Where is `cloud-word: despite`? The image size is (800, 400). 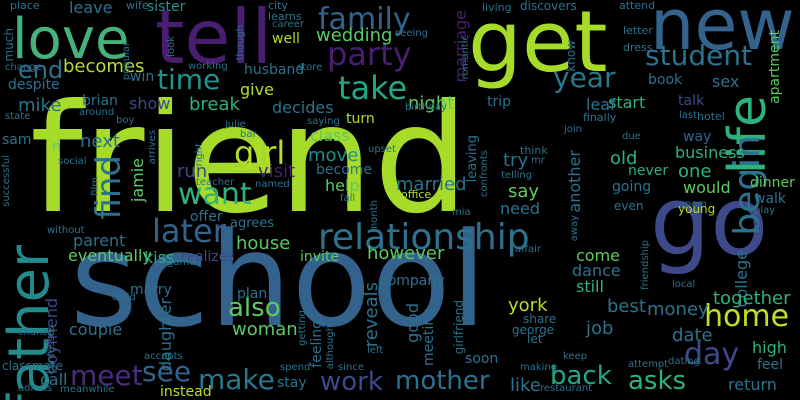 cloud-word: despite is located at coordinates (34, 85).